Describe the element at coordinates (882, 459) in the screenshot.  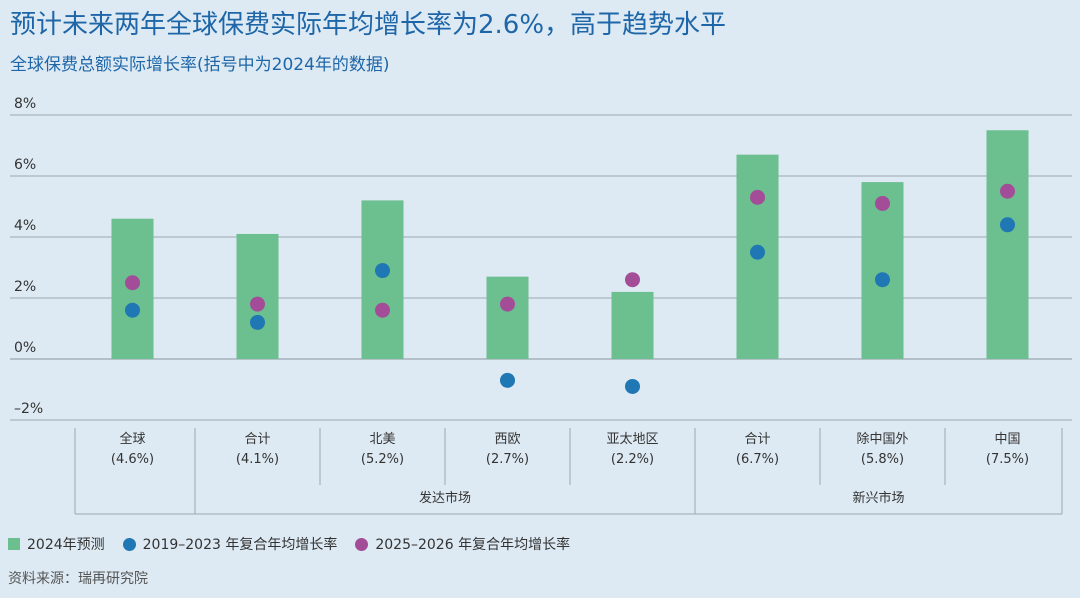
I see `category-sublabel: (5.8%)` at that location.